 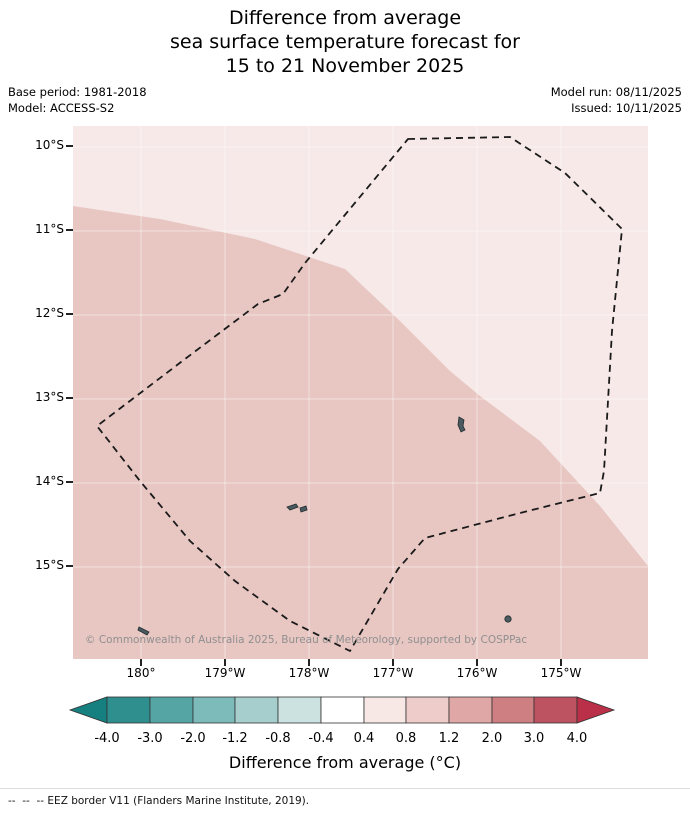 What do you see at coordinates (406, 738) in the screenshot?
I see `colorbar-tick: 0.8` at bounding box center [406, 738].